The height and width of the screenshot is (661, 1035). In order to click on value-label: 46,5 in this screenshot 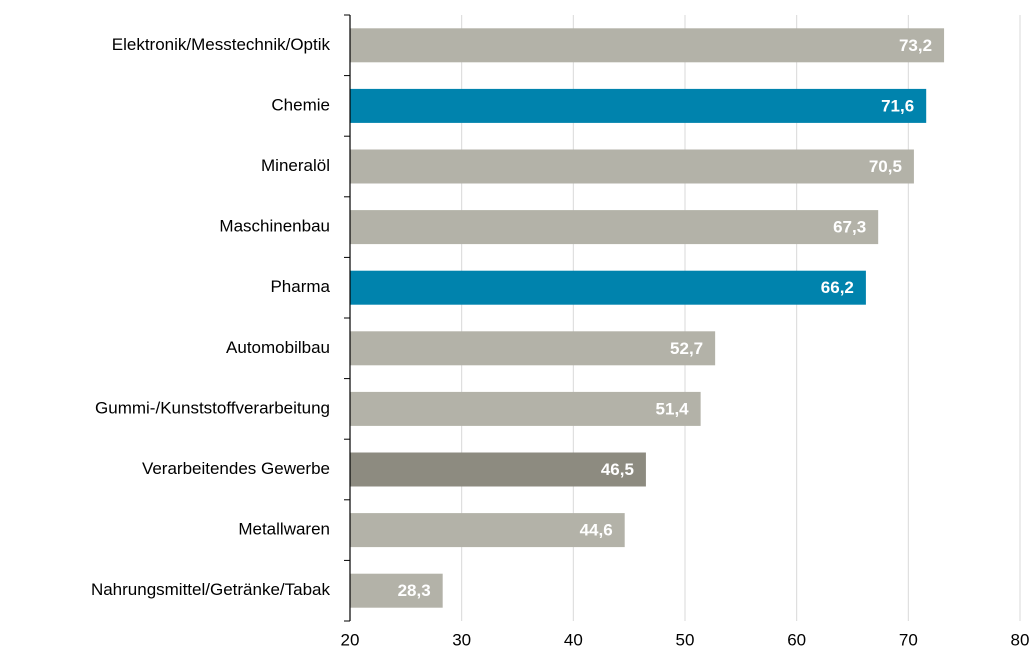, I will do `click(617, 469)`.